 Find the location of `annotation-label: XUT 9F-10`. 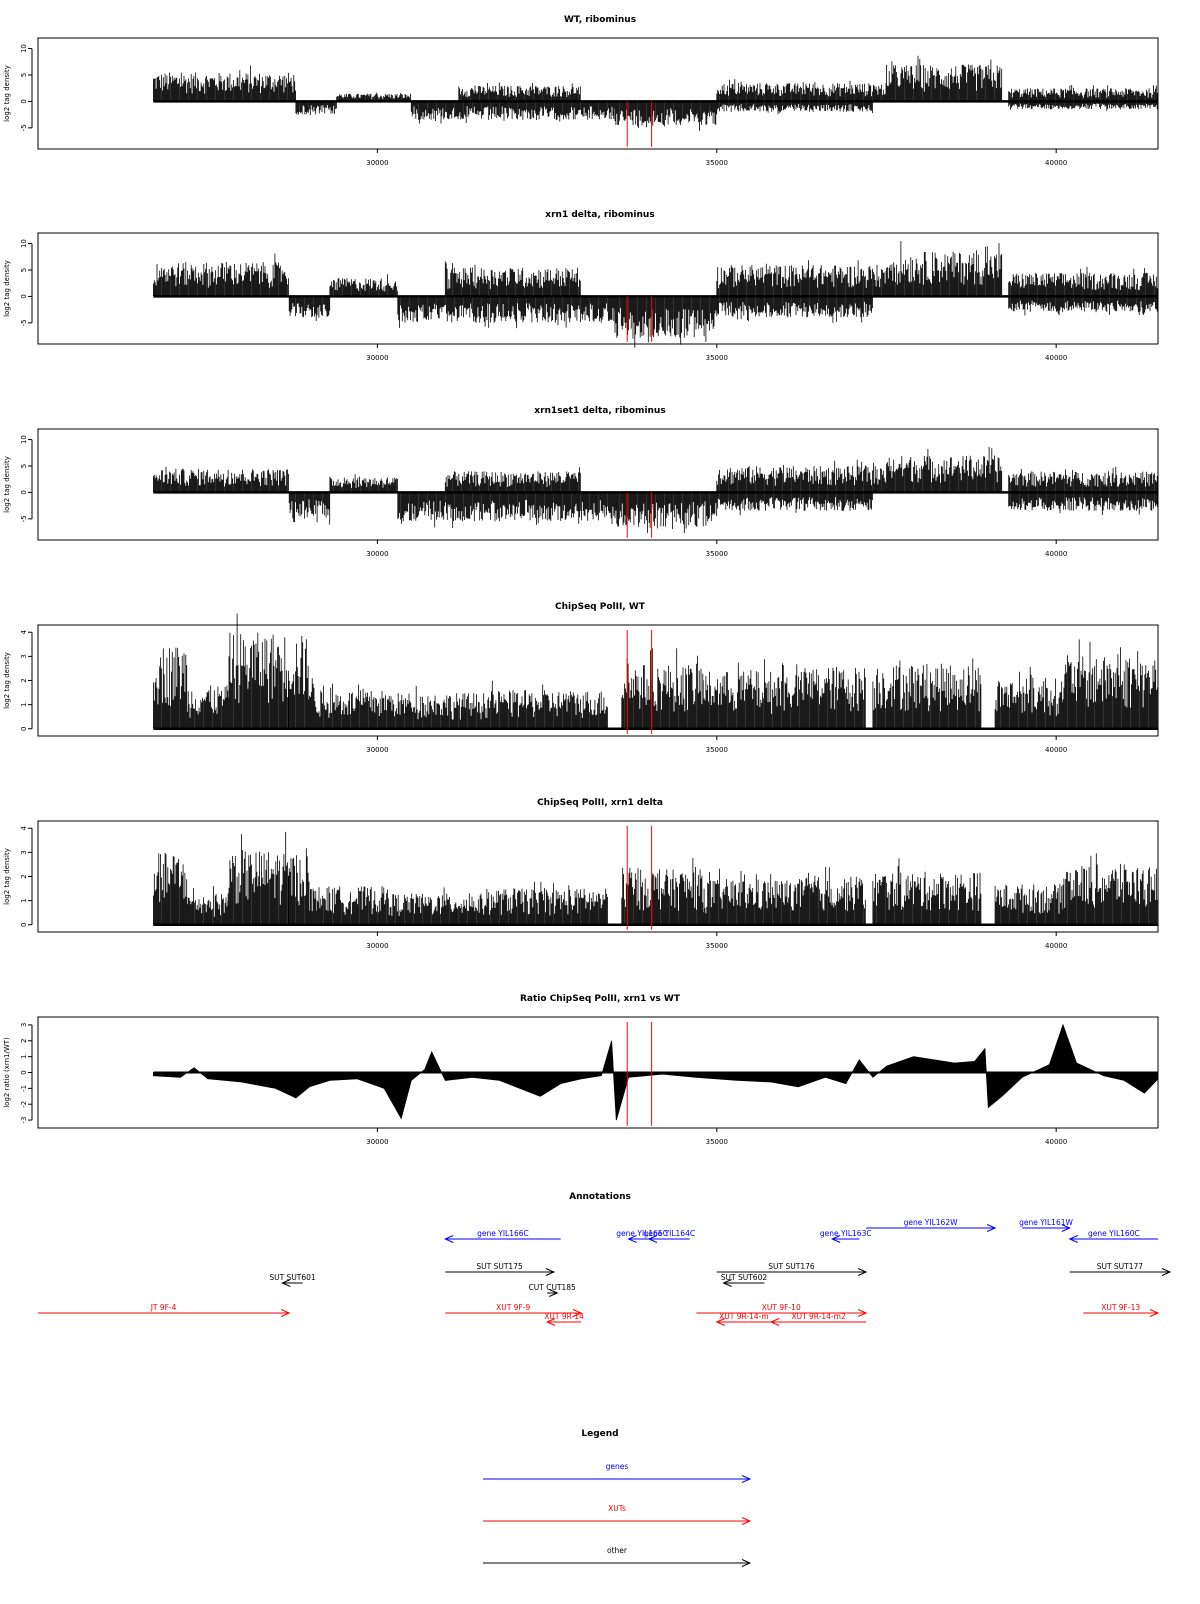

annotation-label: XUT 9F-10 is located at coordinates (781, 1307).